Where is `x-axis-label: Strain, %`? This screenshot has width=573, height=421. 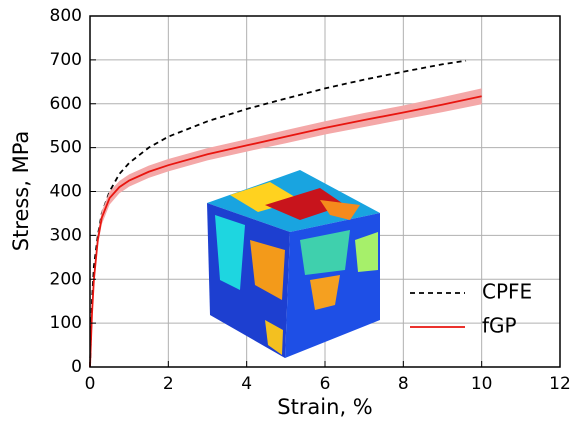
x-axis-label: Strain, % is located at coordinates (325, 407).